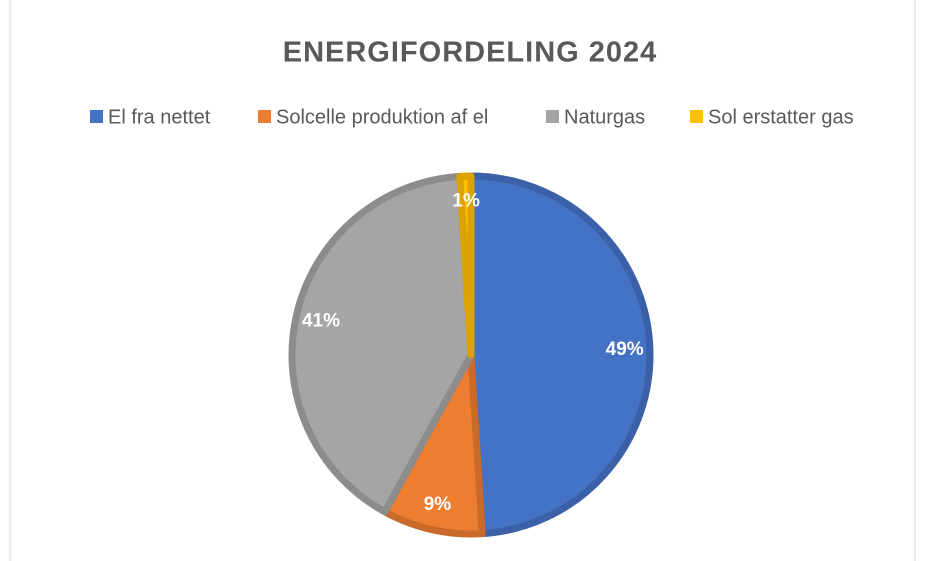 The width and height of the screenshot is (925, 561). I want to click on legend-label: El fra nettet, so click(159, 117).